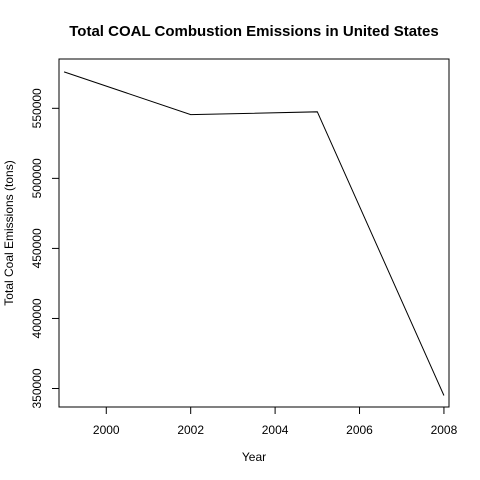  What do you see at coordinates (444, 430) in the screenshot?
I see `x-tick-label: 2008` at bounding box center [444, 430].